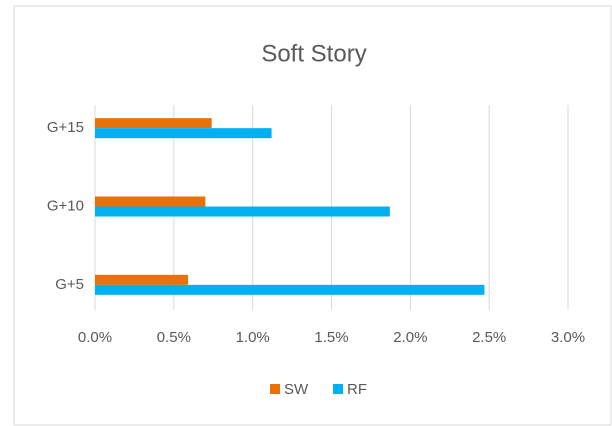  What do you see at coordinates (489, 337) in the screenshot?
I see `x-tick-label: 2.5%` at bounding box center [489, 337].